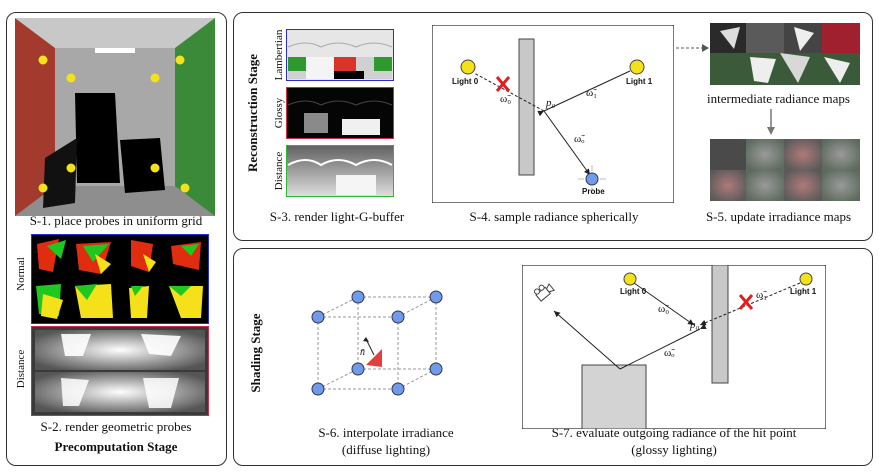  What do you see at coordinates (778, 216) in the screenshot?
I see `s5-caption: S-5. update irradiance maps` at bounding box center [778, 216].